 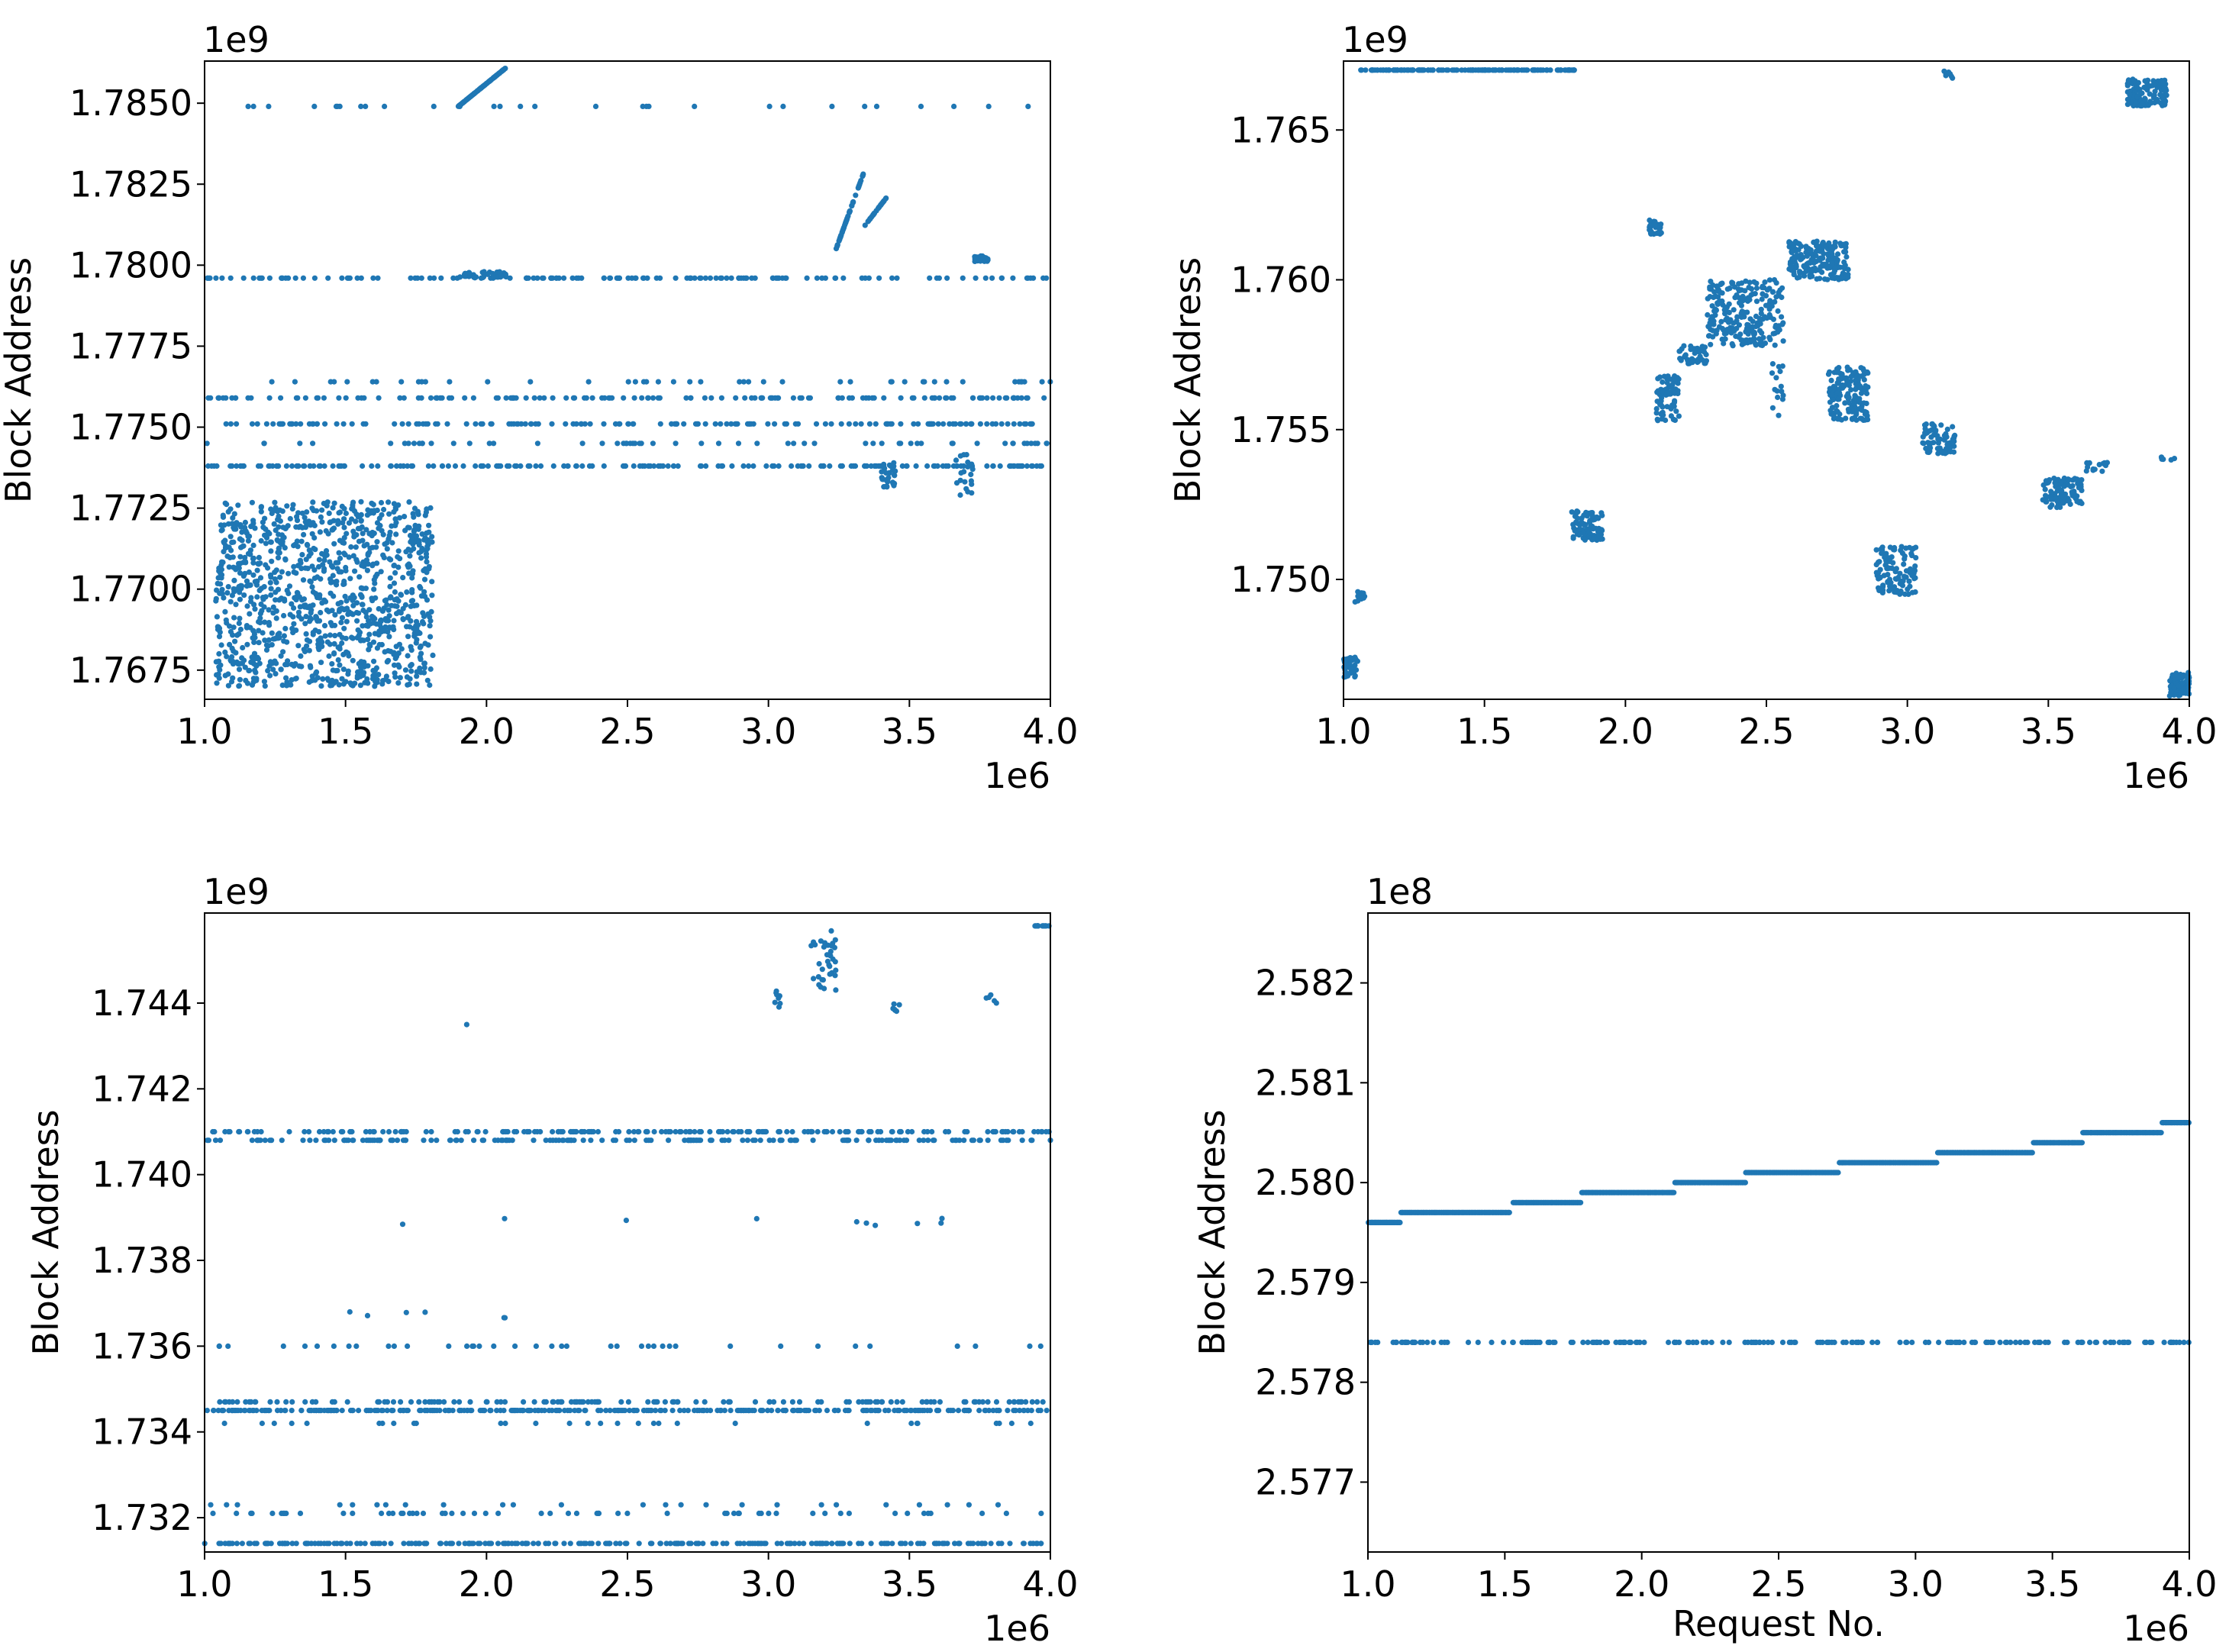 What do you see at coordinates (1281, 280) in the screenshot?
I see `y-tick-label: 1.760` at bounding box center [1281, 280].